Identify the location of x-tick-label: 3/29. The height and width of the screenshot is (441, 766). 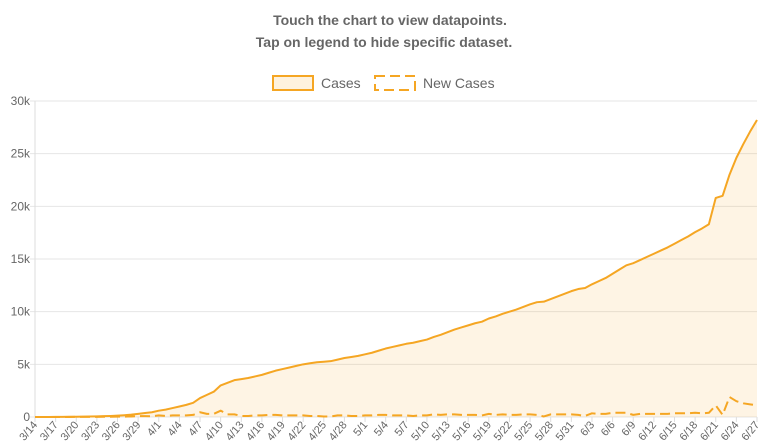
(131, 430).